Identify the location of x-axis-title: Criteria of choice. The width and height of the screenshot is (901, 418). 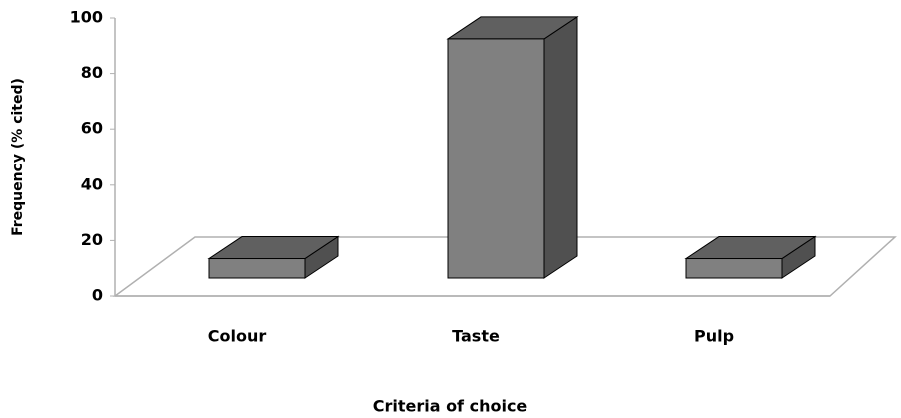
(450, 406).